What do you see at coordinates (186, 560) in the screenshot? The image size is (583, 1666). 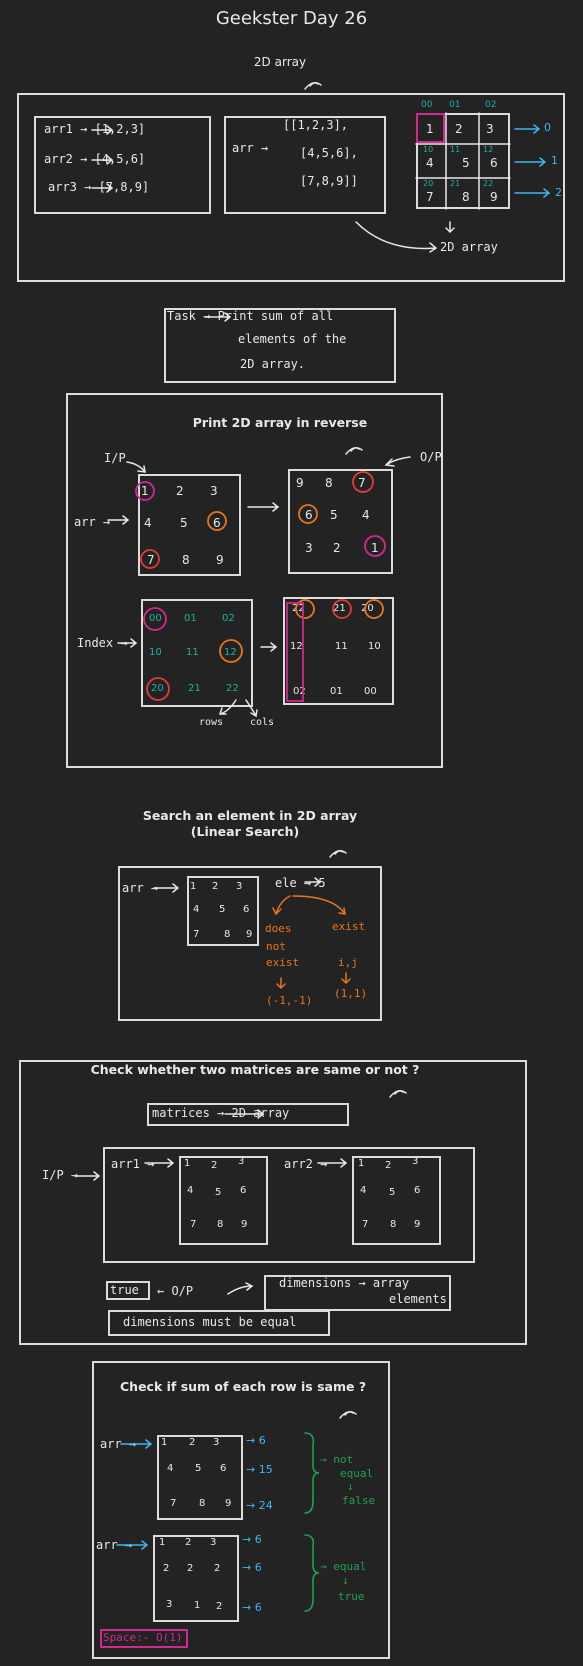 I see `in-cell: 8` at bounding box center [186, 560].